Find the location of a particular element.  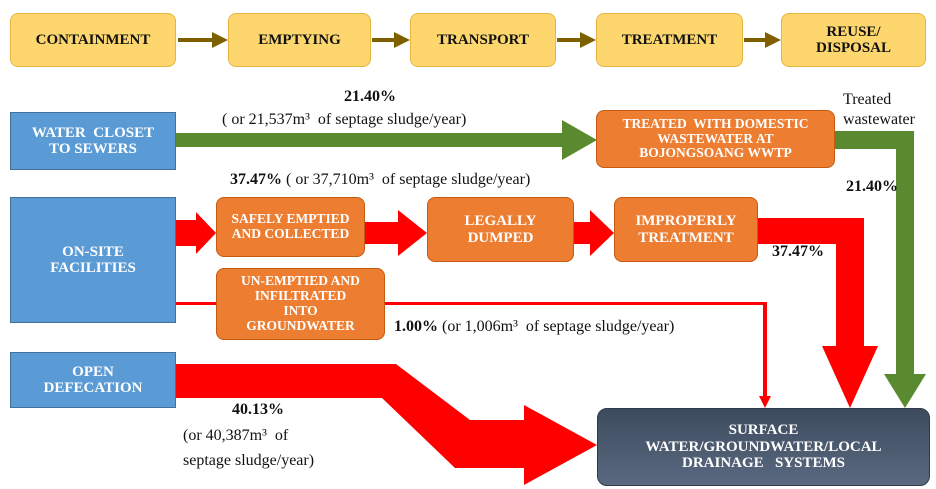

source: OPEN DEFECATION is located at coordinates (93, 380).